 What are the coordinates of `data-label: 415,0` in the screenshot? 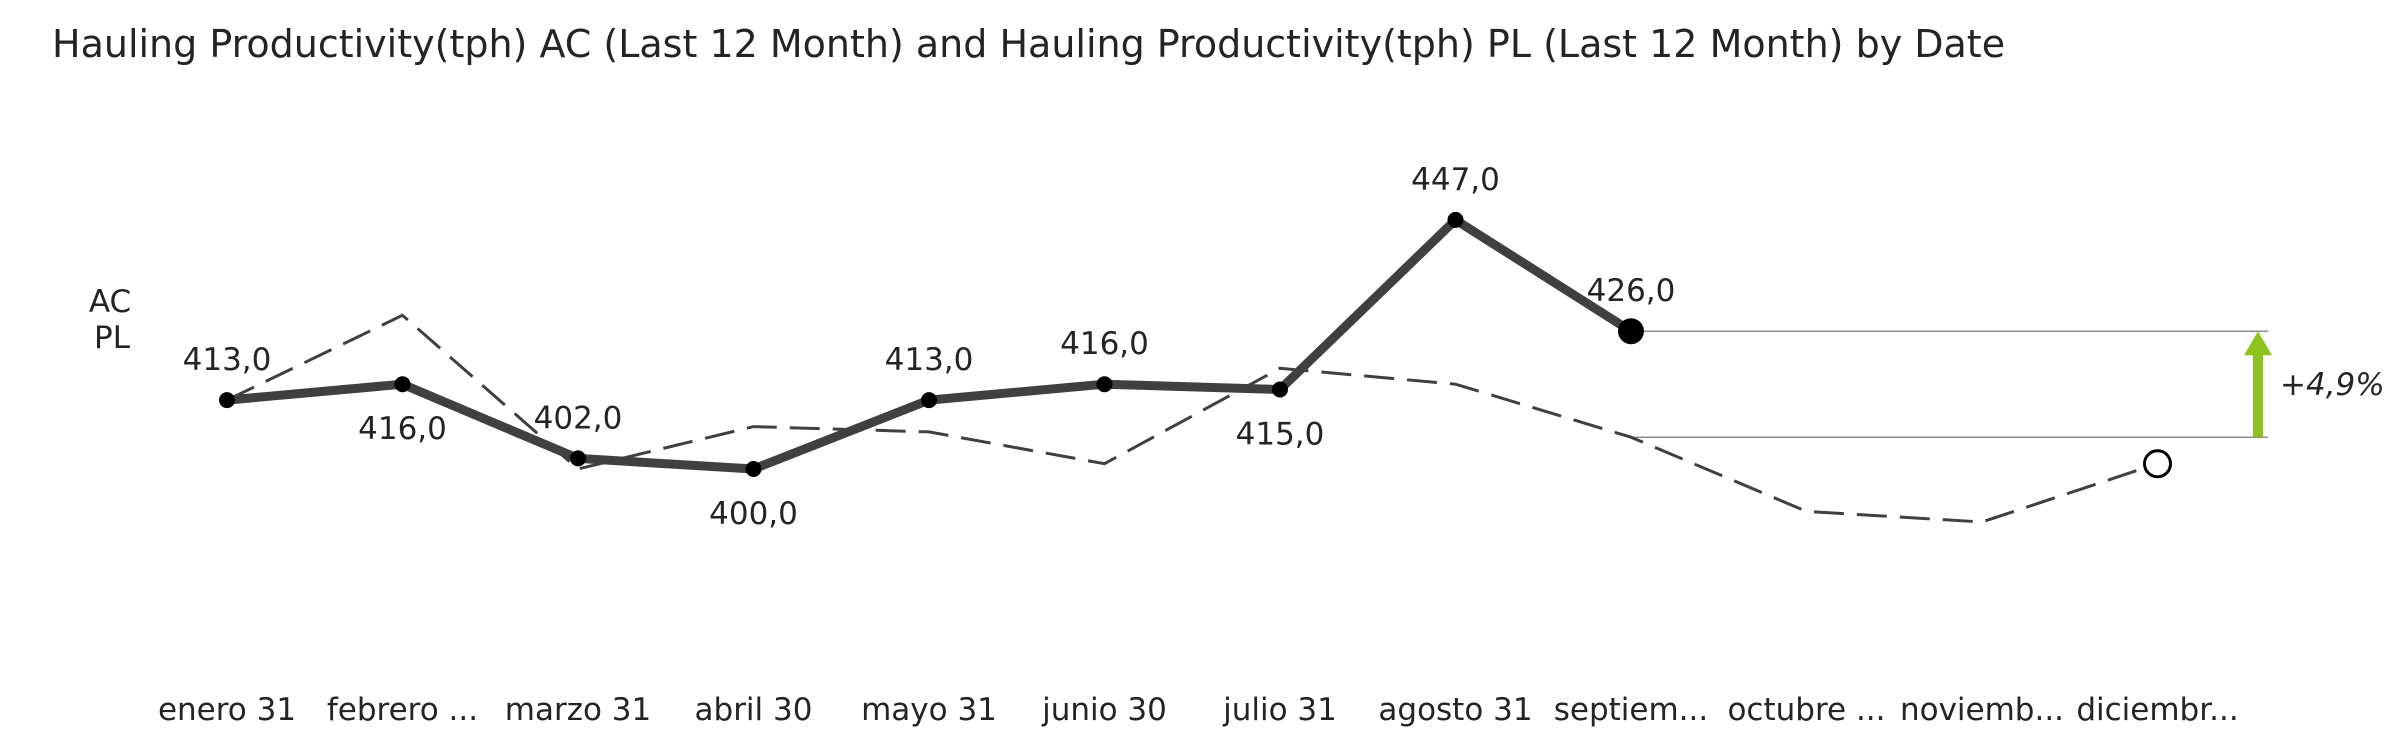 It's located at (1280, 435).